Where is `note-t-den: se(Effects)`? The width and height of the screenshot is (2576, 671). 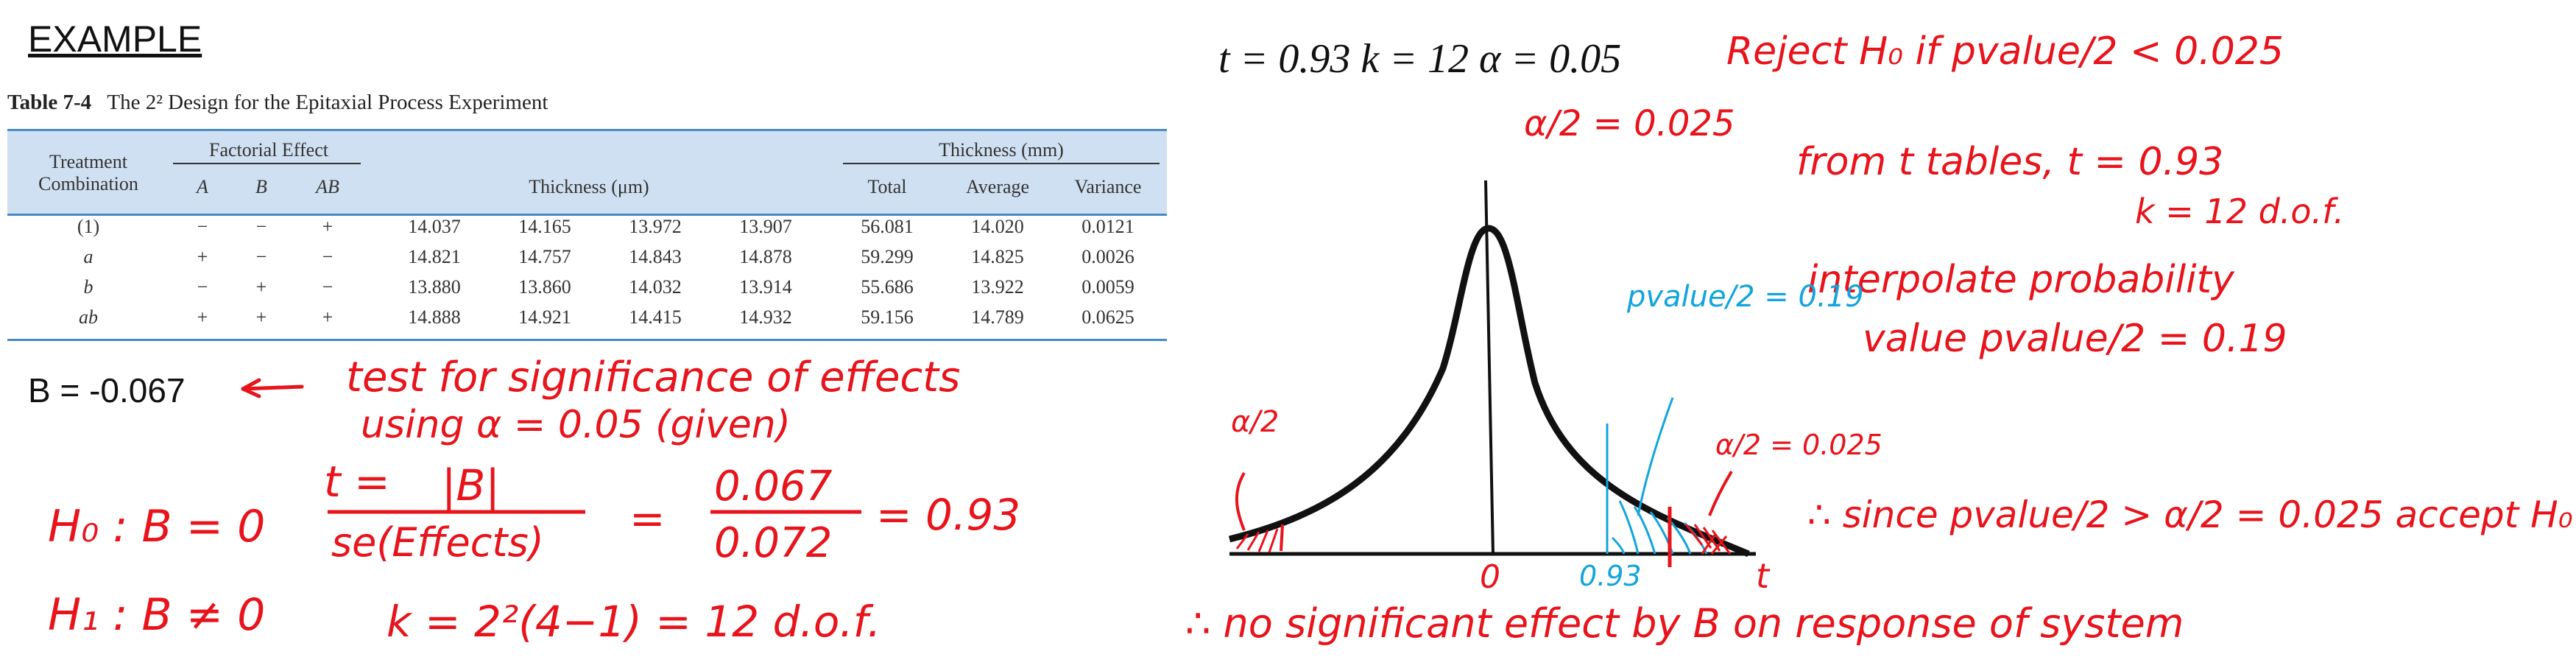
note-t-den: se(Effects) is located at coordinates (437, 542).